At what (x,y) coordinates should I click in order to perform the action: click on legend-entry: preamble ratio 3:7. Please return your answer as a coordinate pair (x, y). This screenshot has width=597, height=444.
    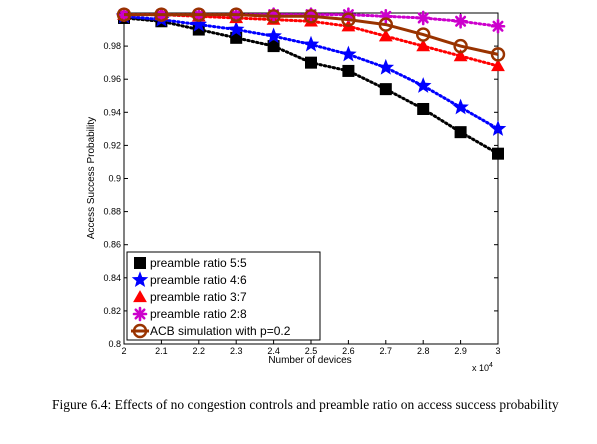
    Looking at the image, I should click on (190, 297).